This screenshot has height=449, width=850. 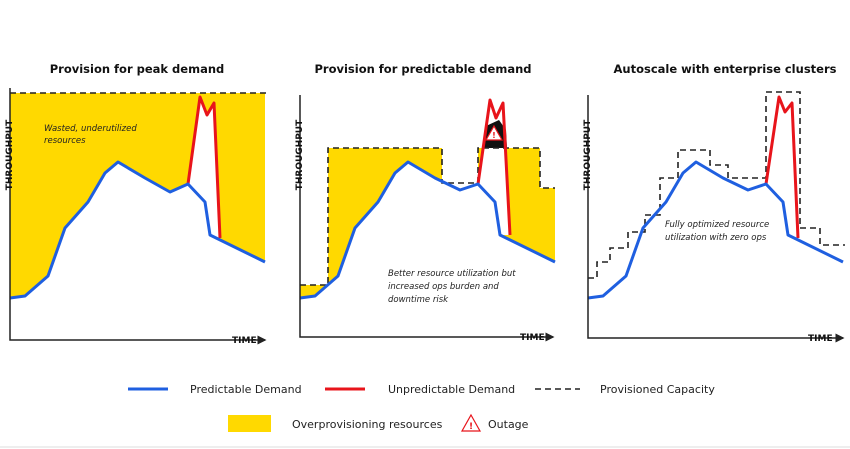 I want to click on outage-icon: !, so click(x=494, y=132).